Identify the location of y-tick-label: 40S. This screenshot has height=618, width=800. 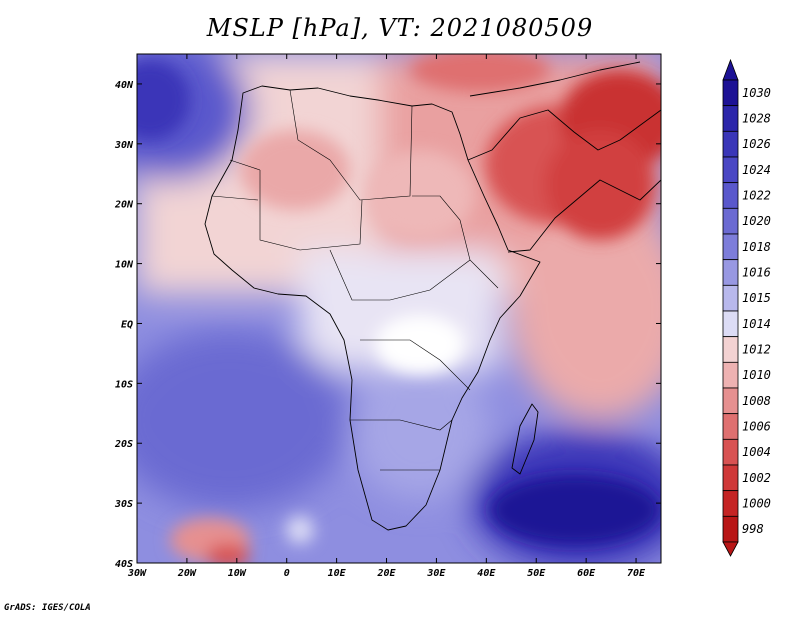
(124, 564).